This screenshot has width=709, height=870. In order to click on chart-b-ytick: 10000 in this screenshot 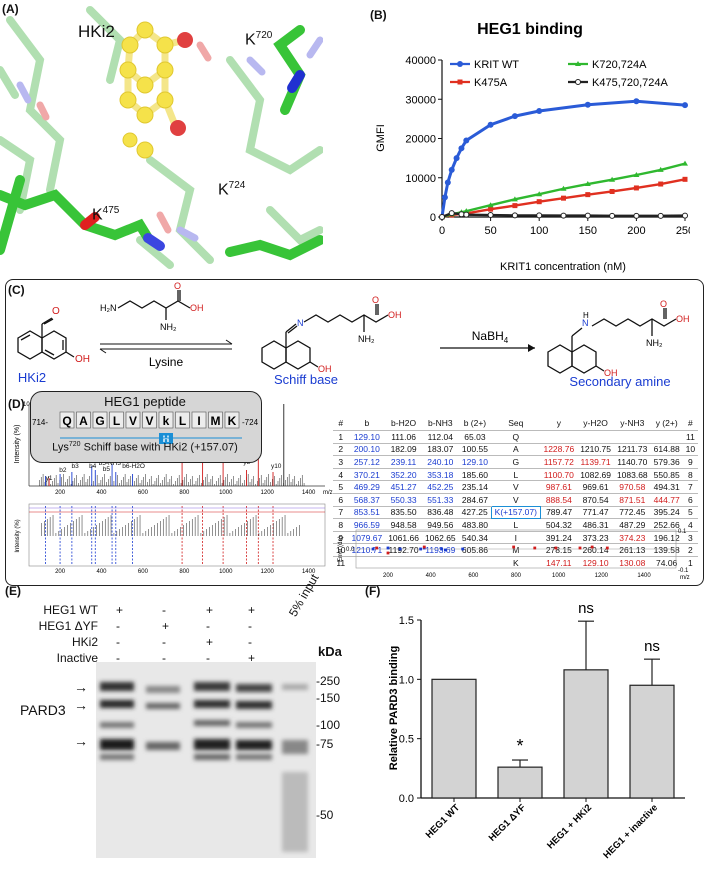, I will do `click(420, 179)`.